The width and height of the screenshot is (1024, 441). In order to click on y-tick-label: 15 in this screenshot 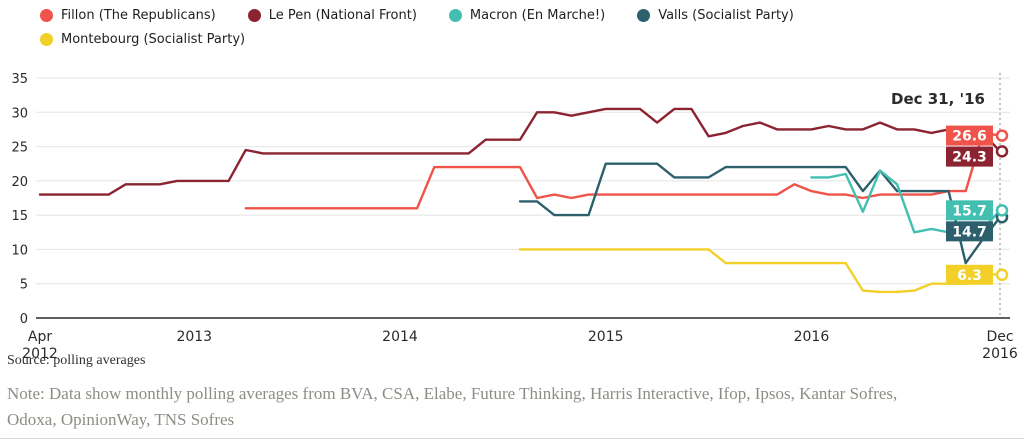, I will do `click(19, 216)`.